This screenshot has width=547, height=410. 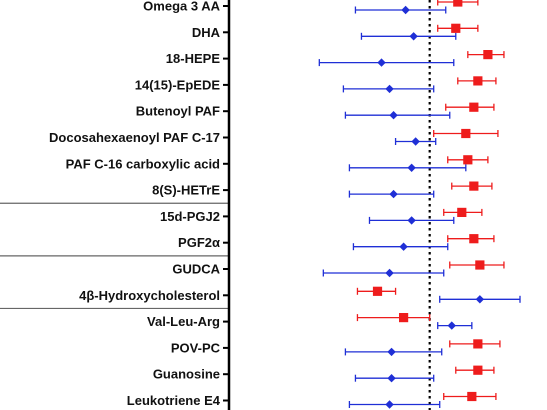 What do you see at coordinates (183, 321) in the screenshot?
I see `category-label: Val-Leu-Arg` at bounding box center [183, 321].